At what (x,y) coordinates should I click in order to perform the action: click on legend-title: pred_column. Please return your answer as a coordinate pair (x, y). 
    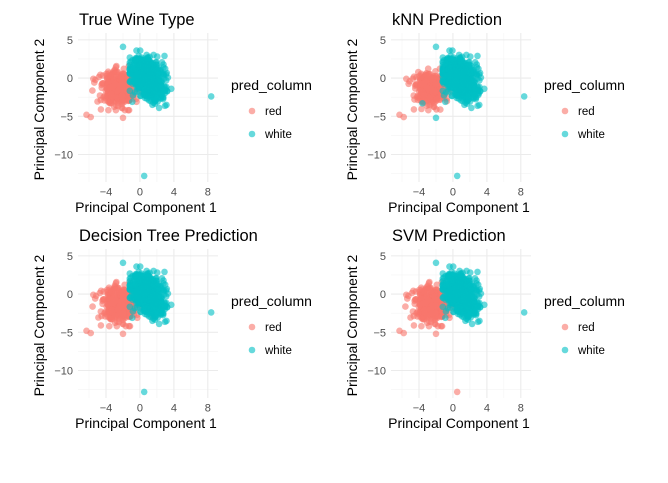
    Looking at the image, I should click on (271, 85).